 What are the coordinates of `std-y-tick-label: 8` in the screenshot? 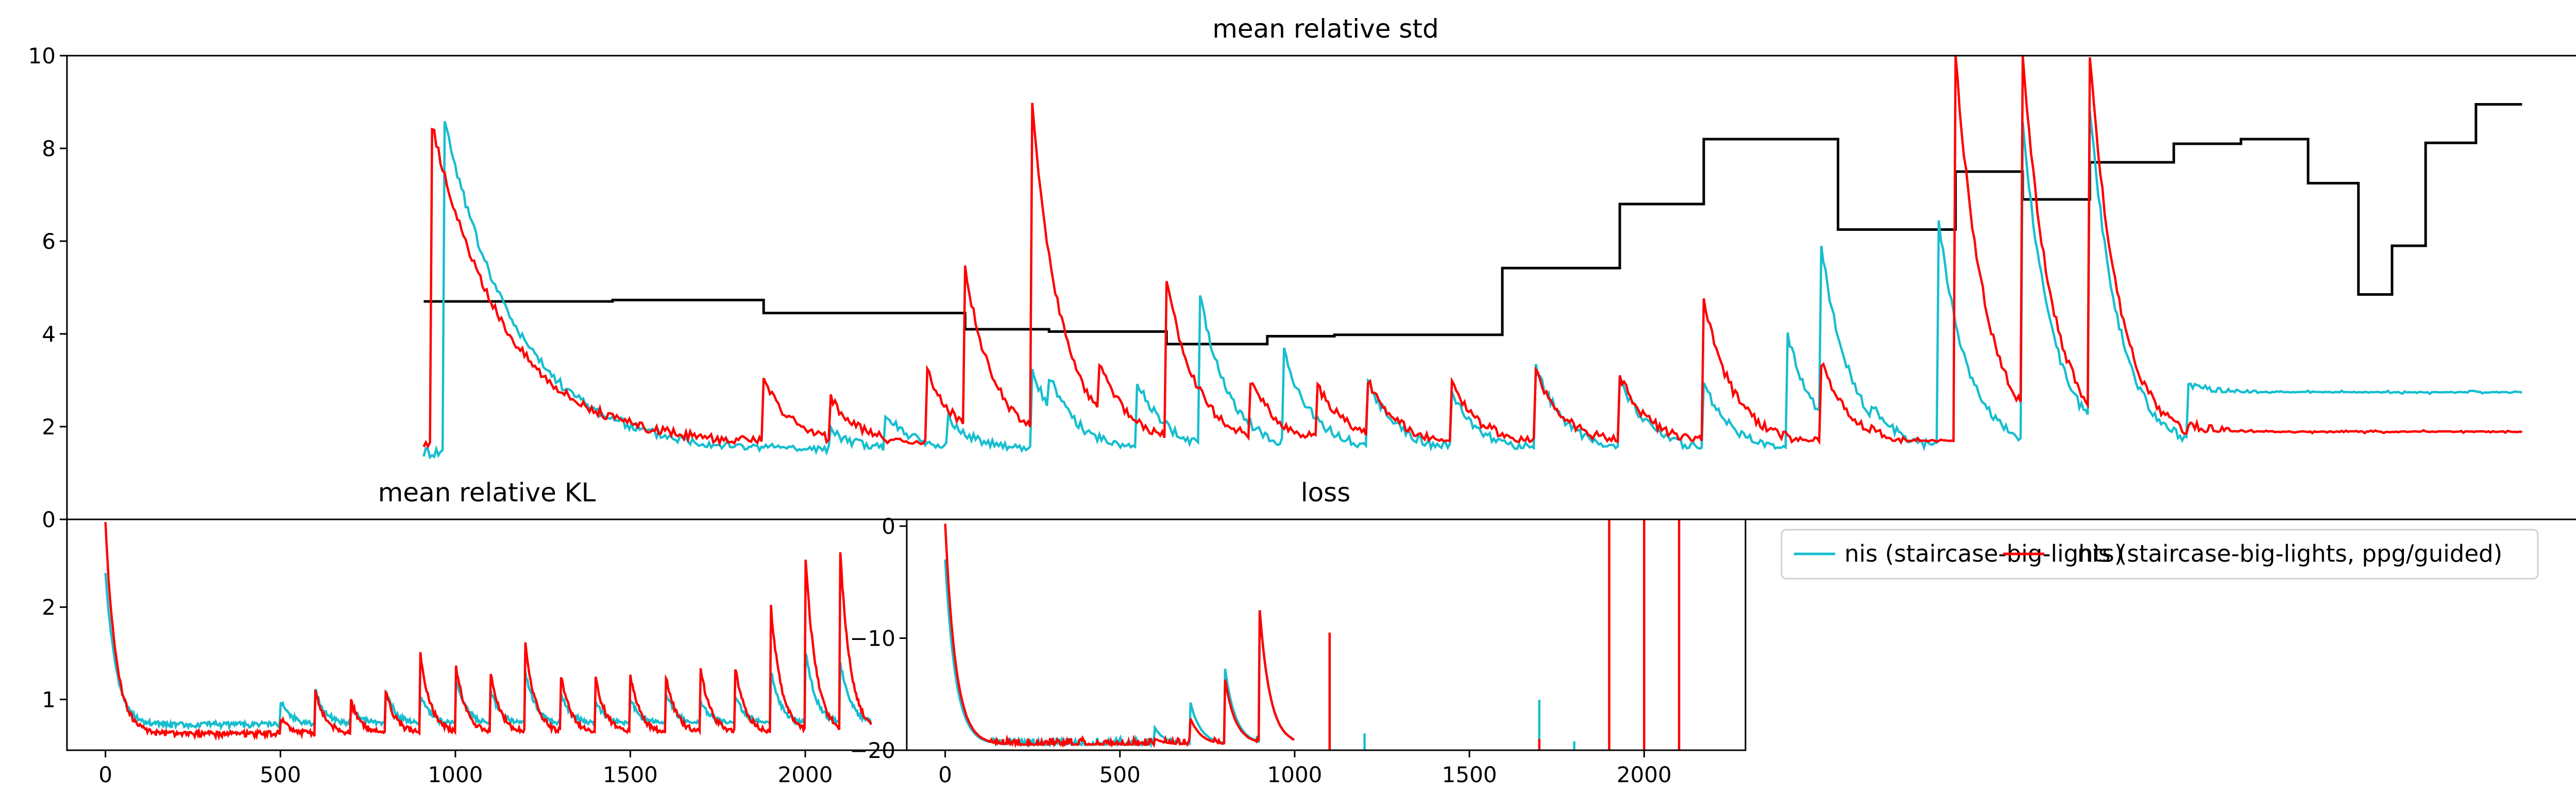 It's located at (49, 148).